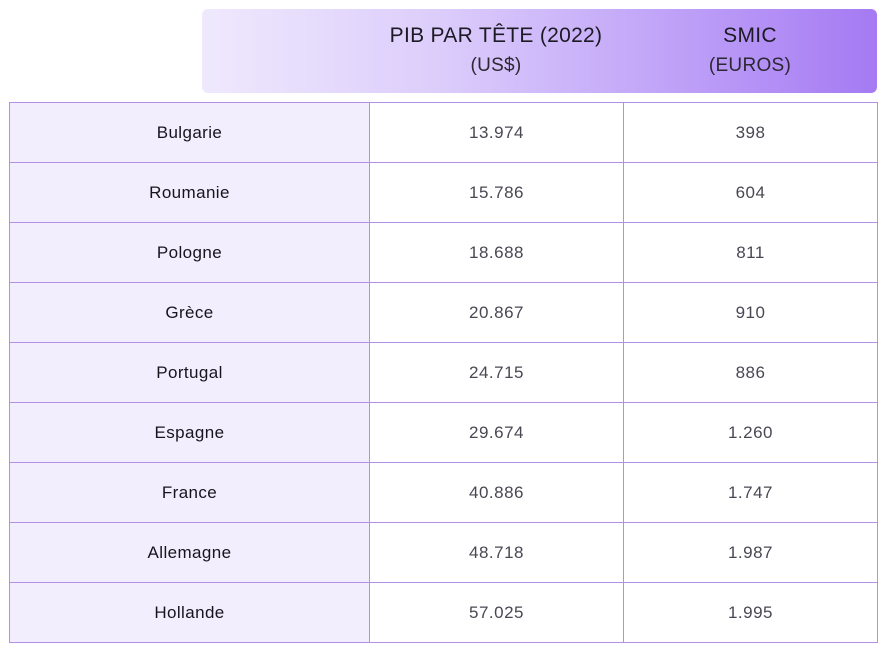 The image size is (885, 651). I want to click on smic-cell: 1.260, so click(750, 432).